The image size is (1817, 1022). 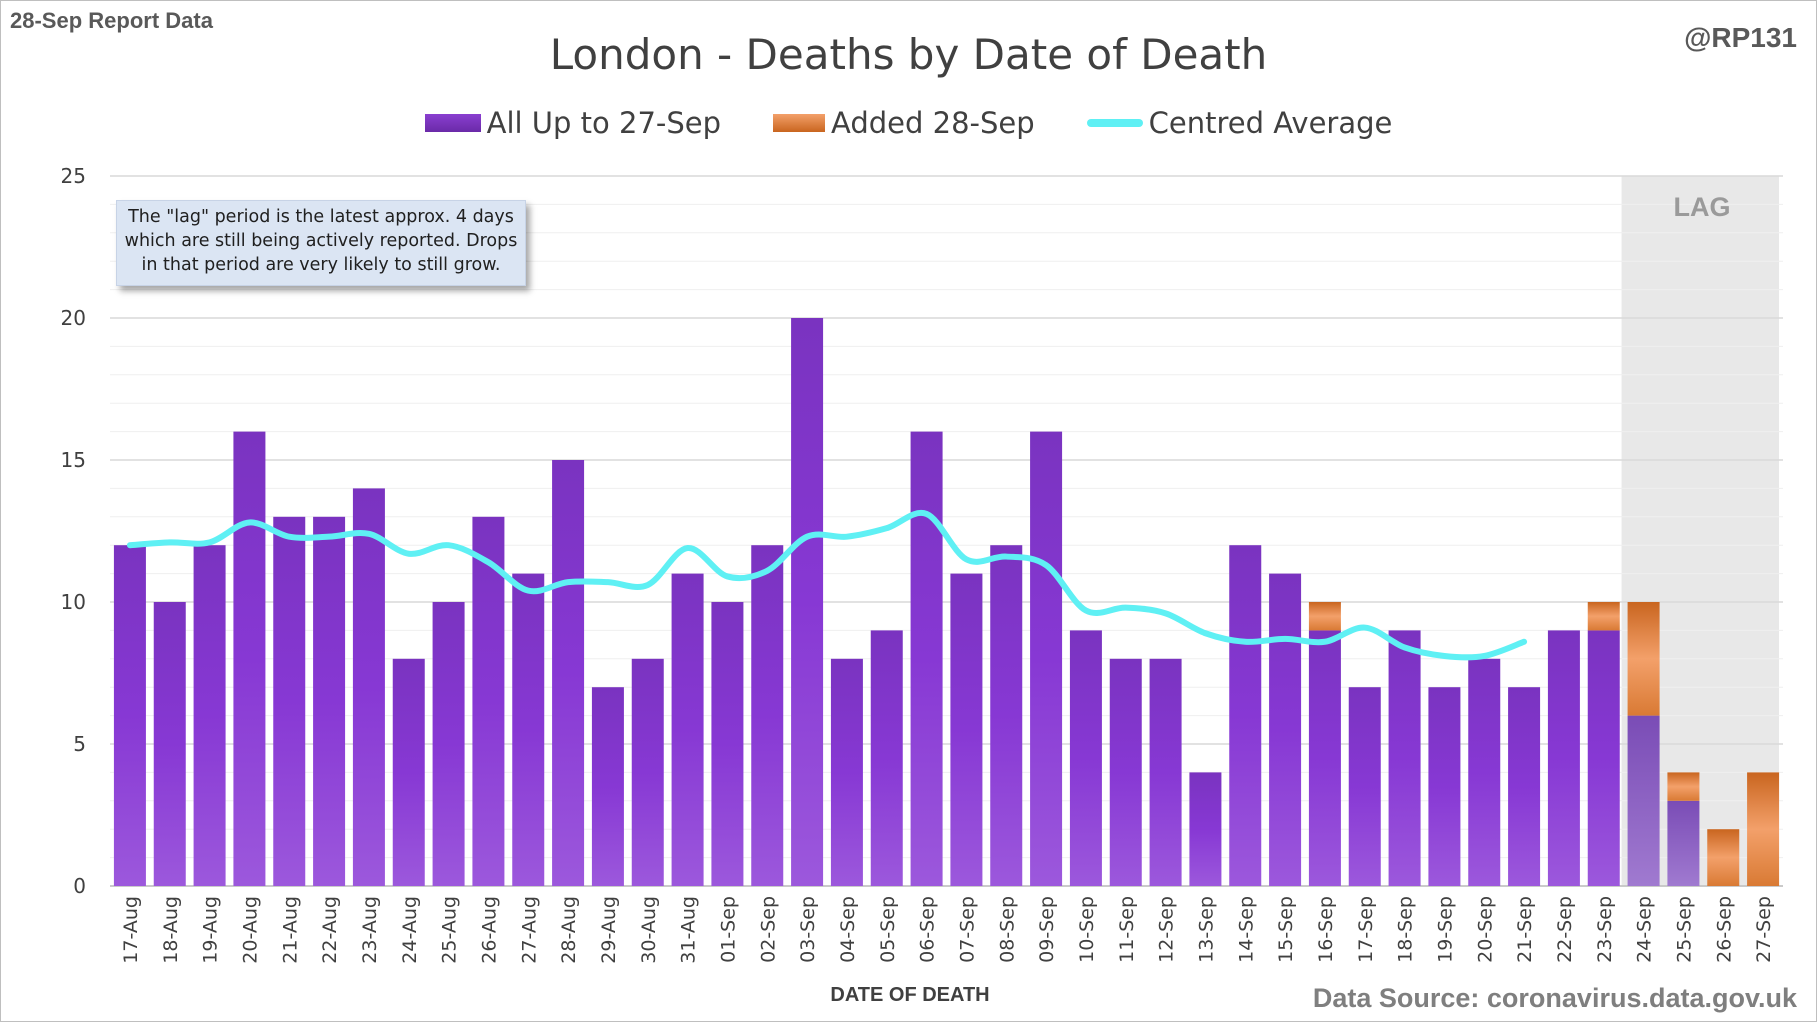 What do you see at coordinates (489, 930) in the screenshot?
I see `x-tick-label: 26-Aug` at bounding box center [489, 930].